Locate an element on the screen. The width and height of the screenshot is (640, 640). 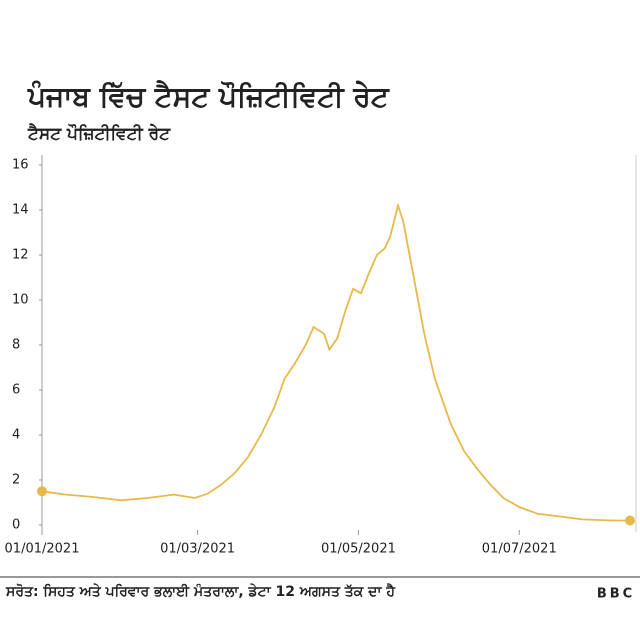
x-tick-label: 01/05/2021 is located at coordinates (358, 549).